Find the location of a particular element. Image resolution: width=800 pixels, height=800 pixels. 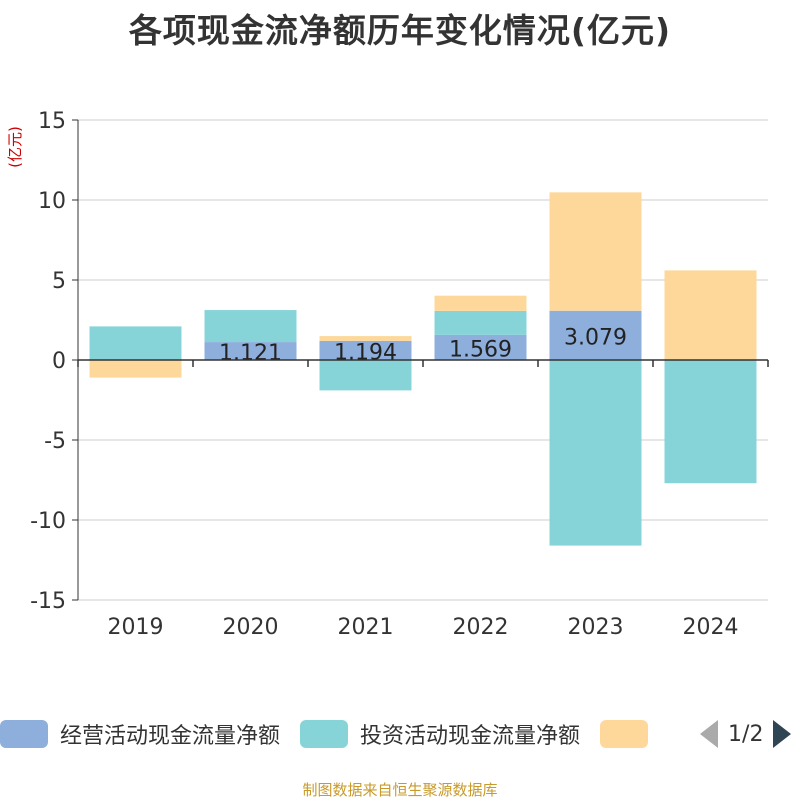

bar-operating-2023 is located at coordinates (595, 335).